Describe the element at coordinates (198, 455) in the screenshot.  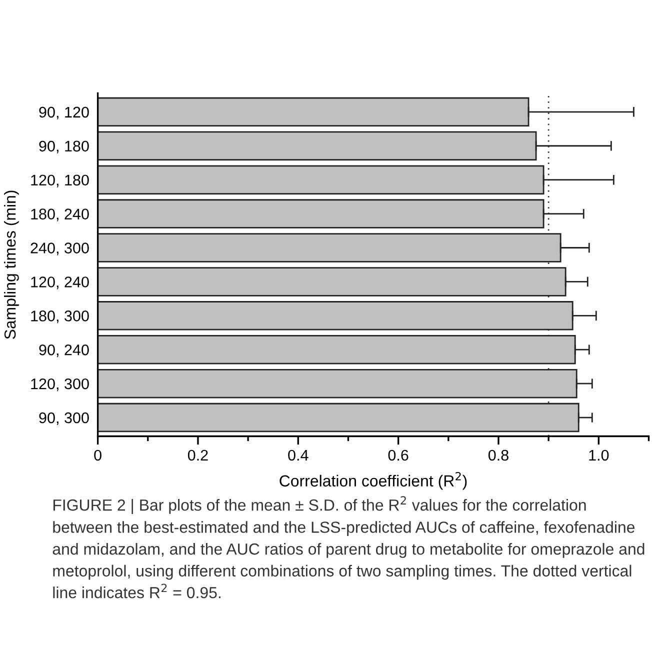
I see `x-tick-label: 0.2` at that location.